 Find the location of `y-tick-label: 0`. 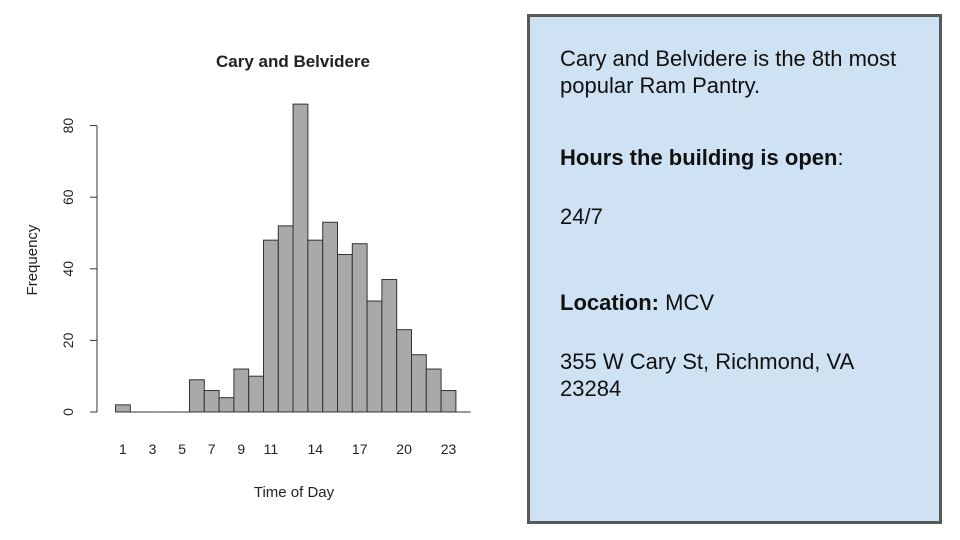

y-tick-label: 0 is located at coordinates (68, 412).